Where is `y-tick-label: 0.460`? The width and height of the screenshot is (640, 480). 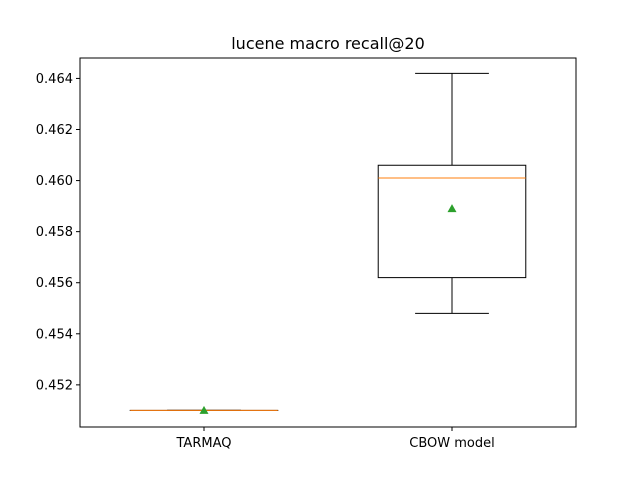 y-tick-label: 0.460 is located at coordinates (54, 181).